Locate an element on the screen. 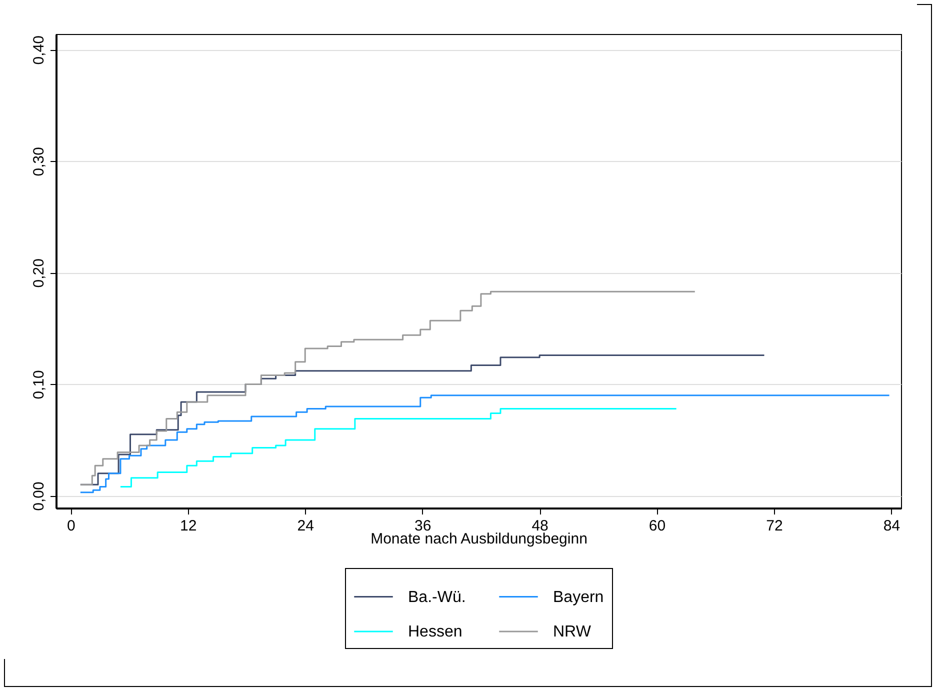 The height and width of the screenshot is (693, 940). x-tick-label: 60 is located at coordinates (657, 526).